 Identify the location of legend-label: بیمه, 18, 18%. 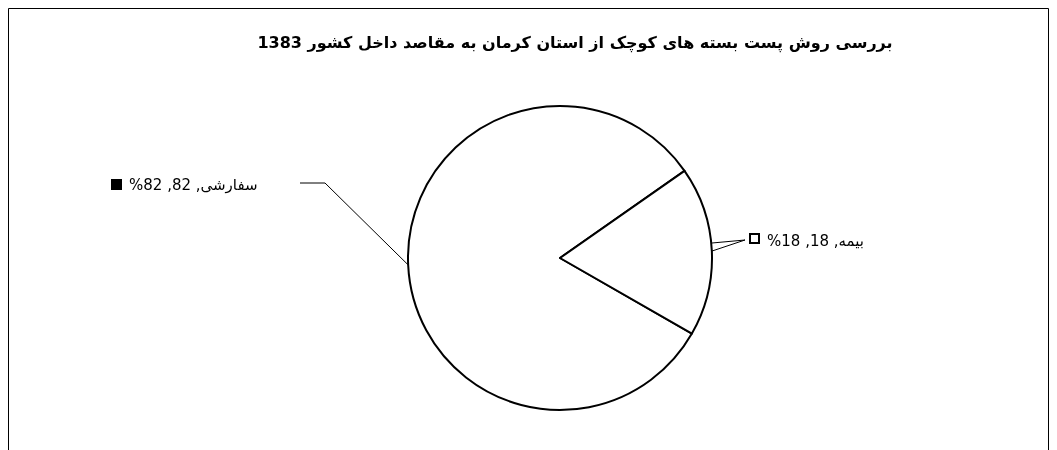
(815, 241).